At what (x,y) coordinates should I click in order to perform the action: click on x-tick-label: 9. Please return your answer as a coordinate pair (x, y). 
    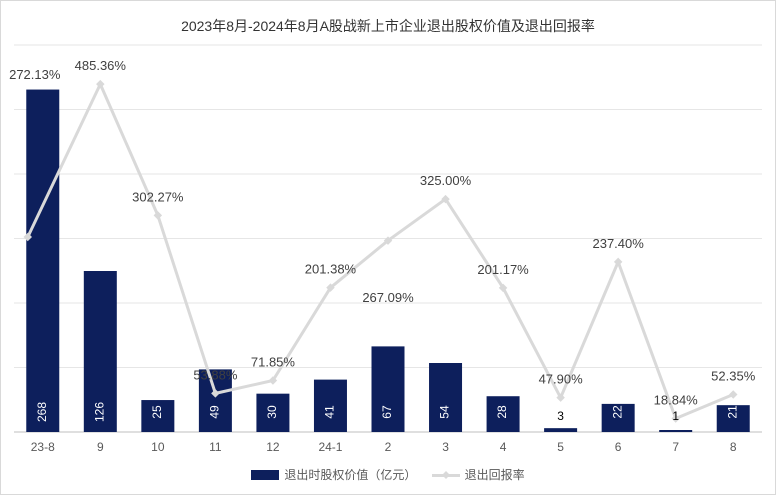
    Looking at the image, I should click on (100, 447).